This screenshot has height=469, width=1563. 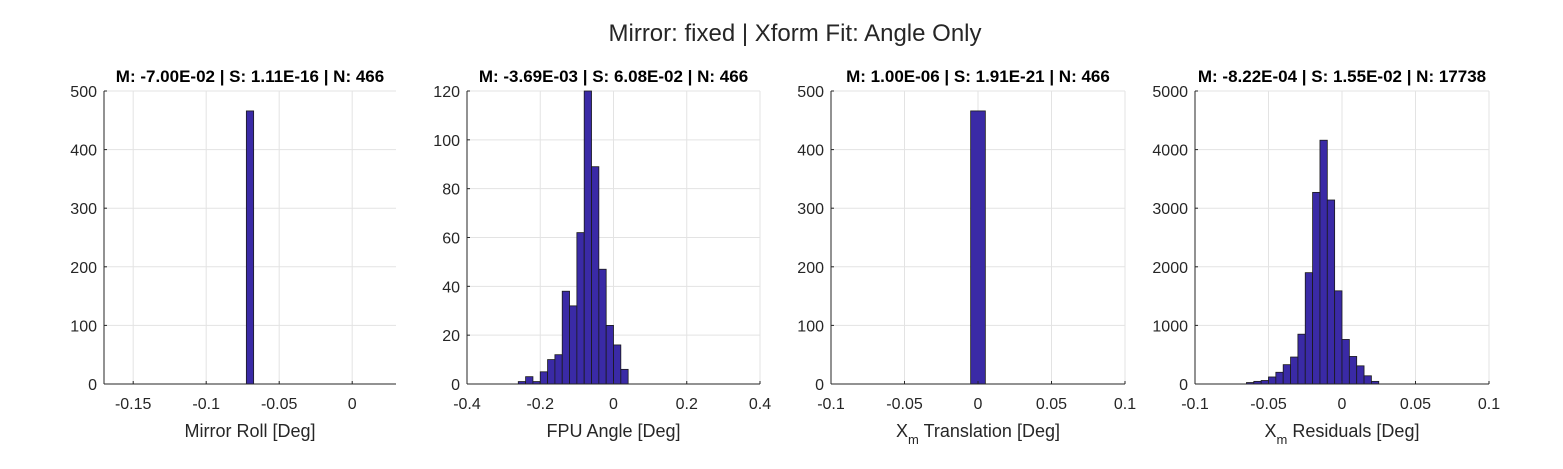 What do you see at coordinates (687, 404) in the screenshot?
I see `x-tick-label: 0.2` at bounding box center [687, 404].